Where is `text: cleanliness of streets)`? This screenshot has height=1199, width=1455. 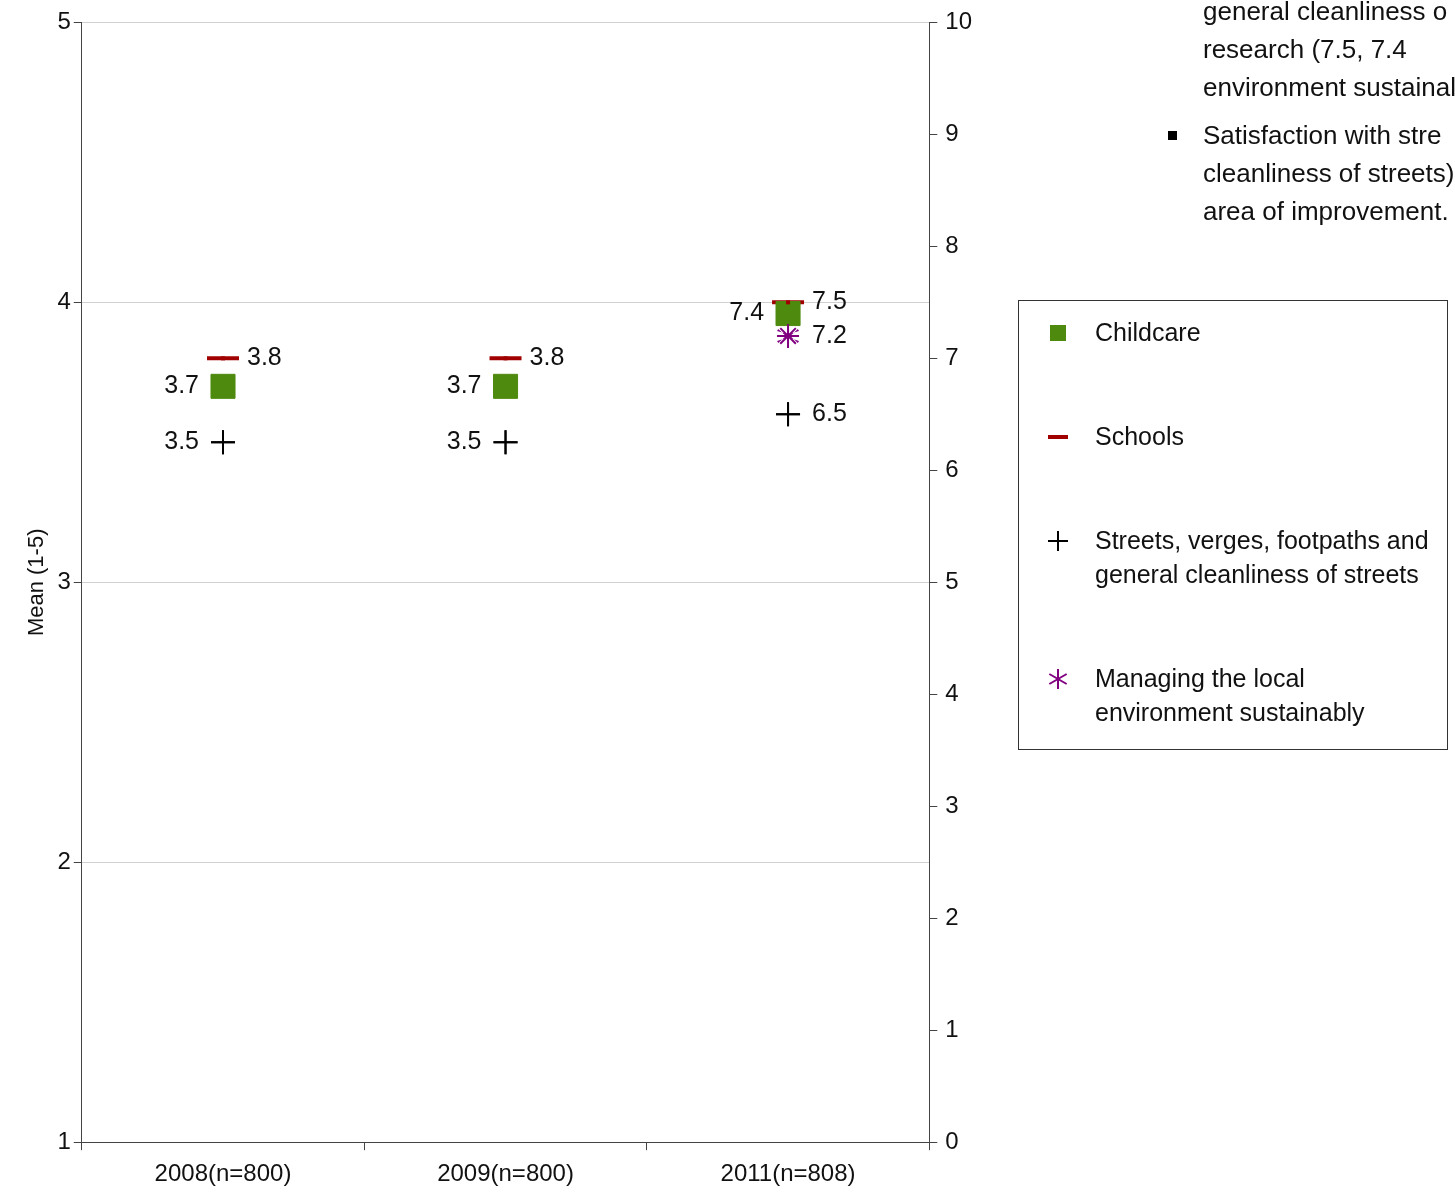
text: cleanliness of streets) is located at coordinates (1329, 173).